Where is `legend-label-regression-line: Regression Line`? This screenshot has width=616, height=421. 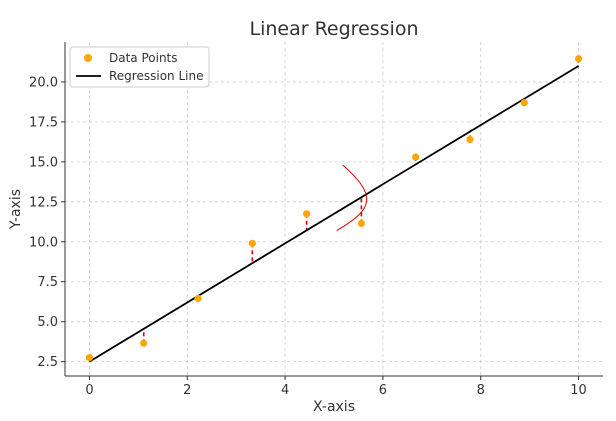 legend-label-regression-line: Regression Line is located at coordinates (156, 76).